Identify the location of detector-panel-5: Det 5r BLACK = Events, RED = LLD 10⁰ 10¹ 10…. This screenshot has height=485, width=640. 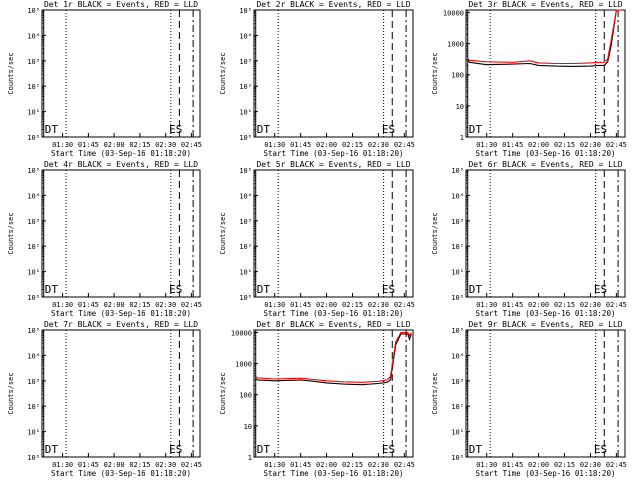
(317, 239).